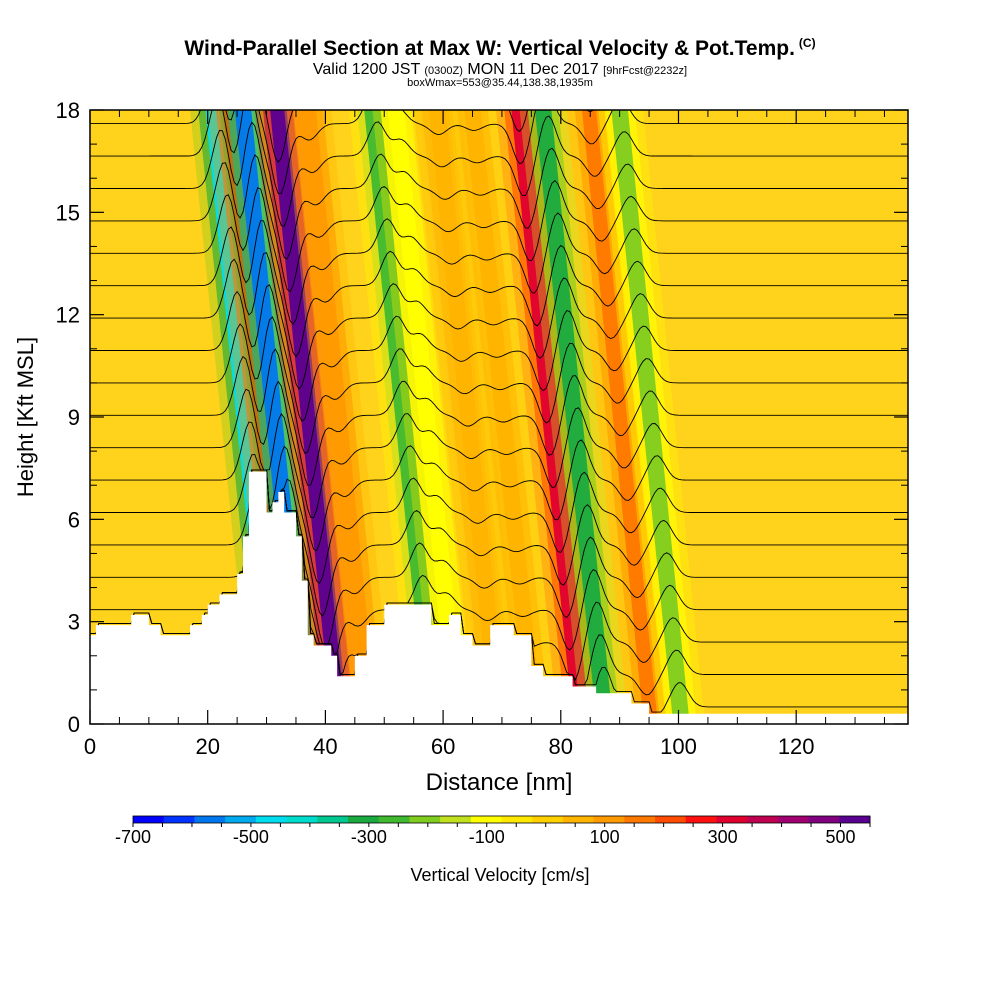 This screenshot has height=1000, width=1000. Describe the element at coordinates (499, 782) in the screenshot. I see `x-axis-label: Distance [nm]` at that location.